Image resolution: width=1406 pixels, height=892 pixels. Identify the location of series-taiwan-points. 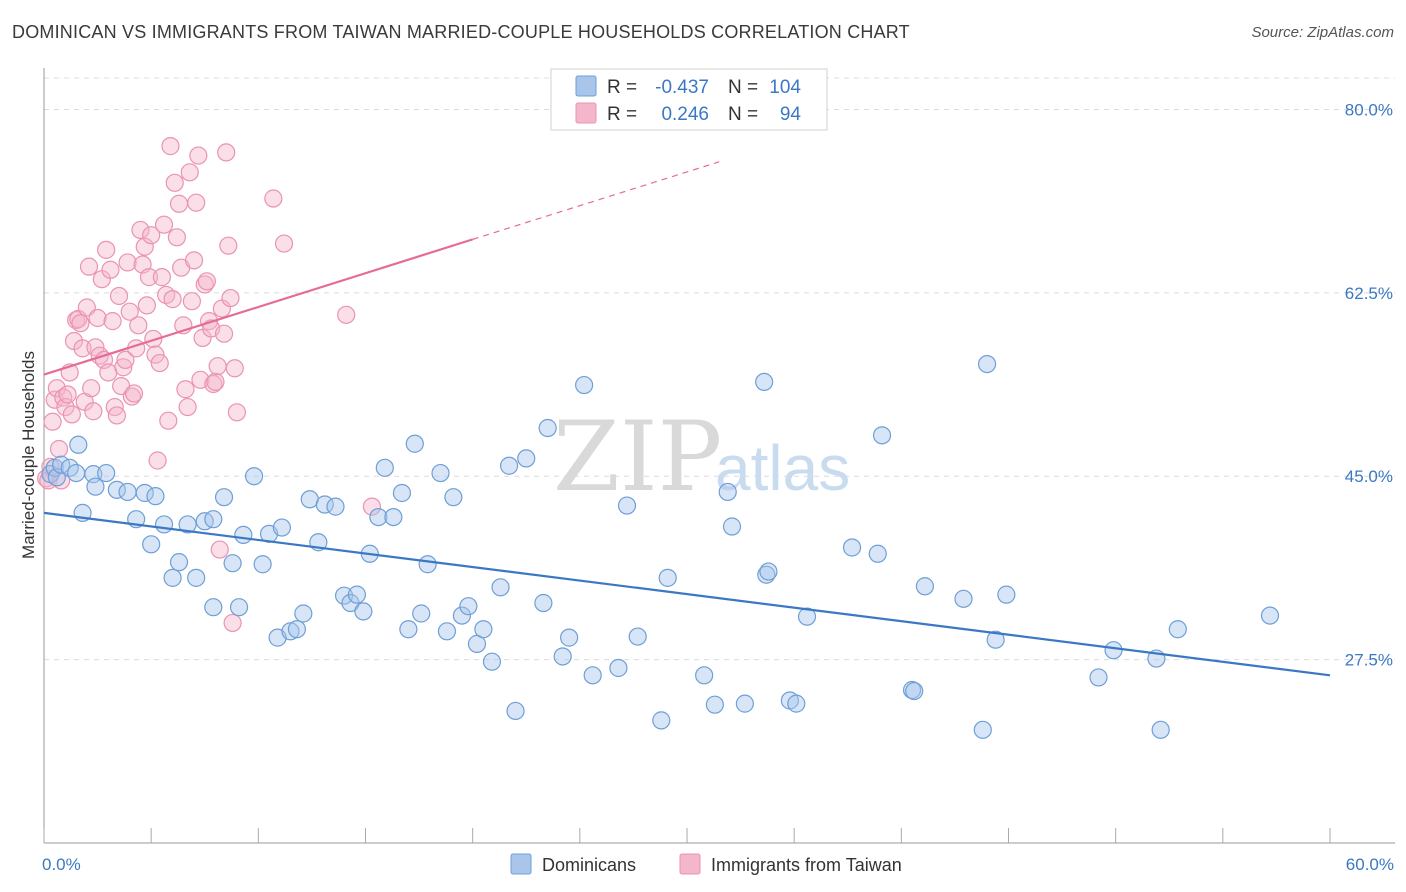
(209, 385).